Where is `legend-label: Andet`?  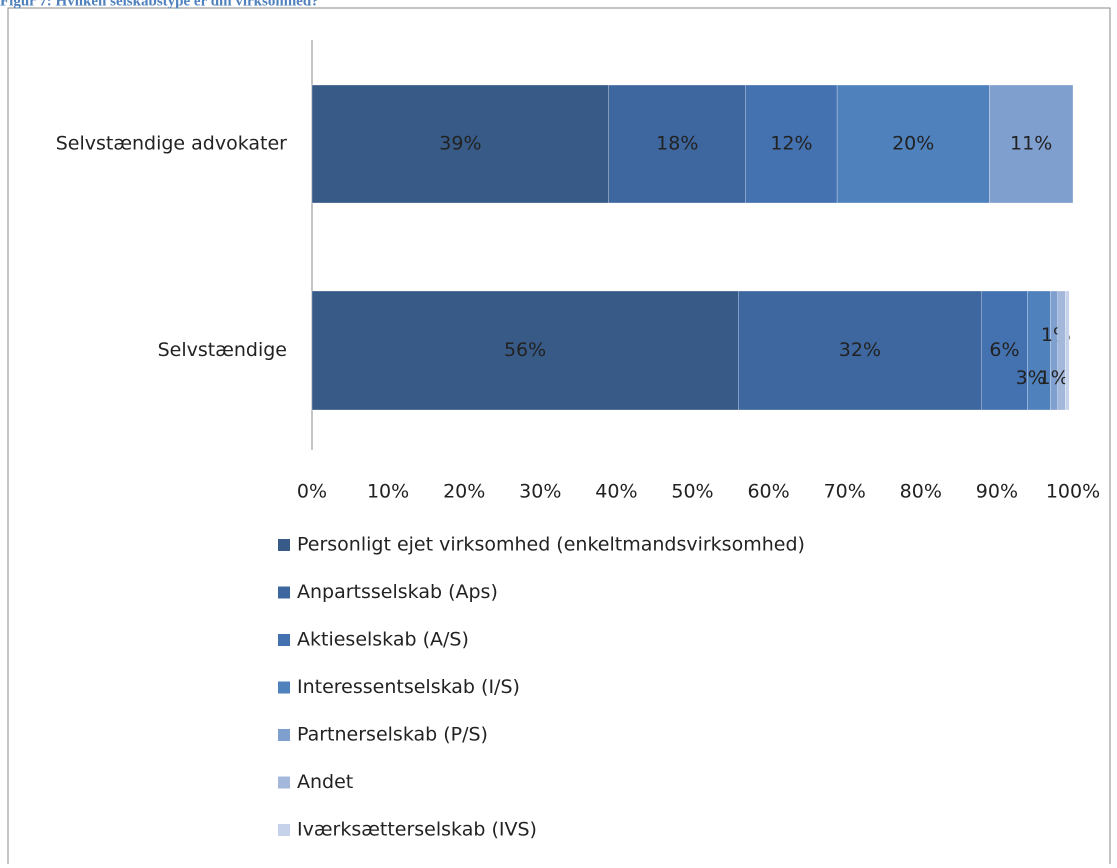
legend-label: Andet is located at coordinates (325, 782).